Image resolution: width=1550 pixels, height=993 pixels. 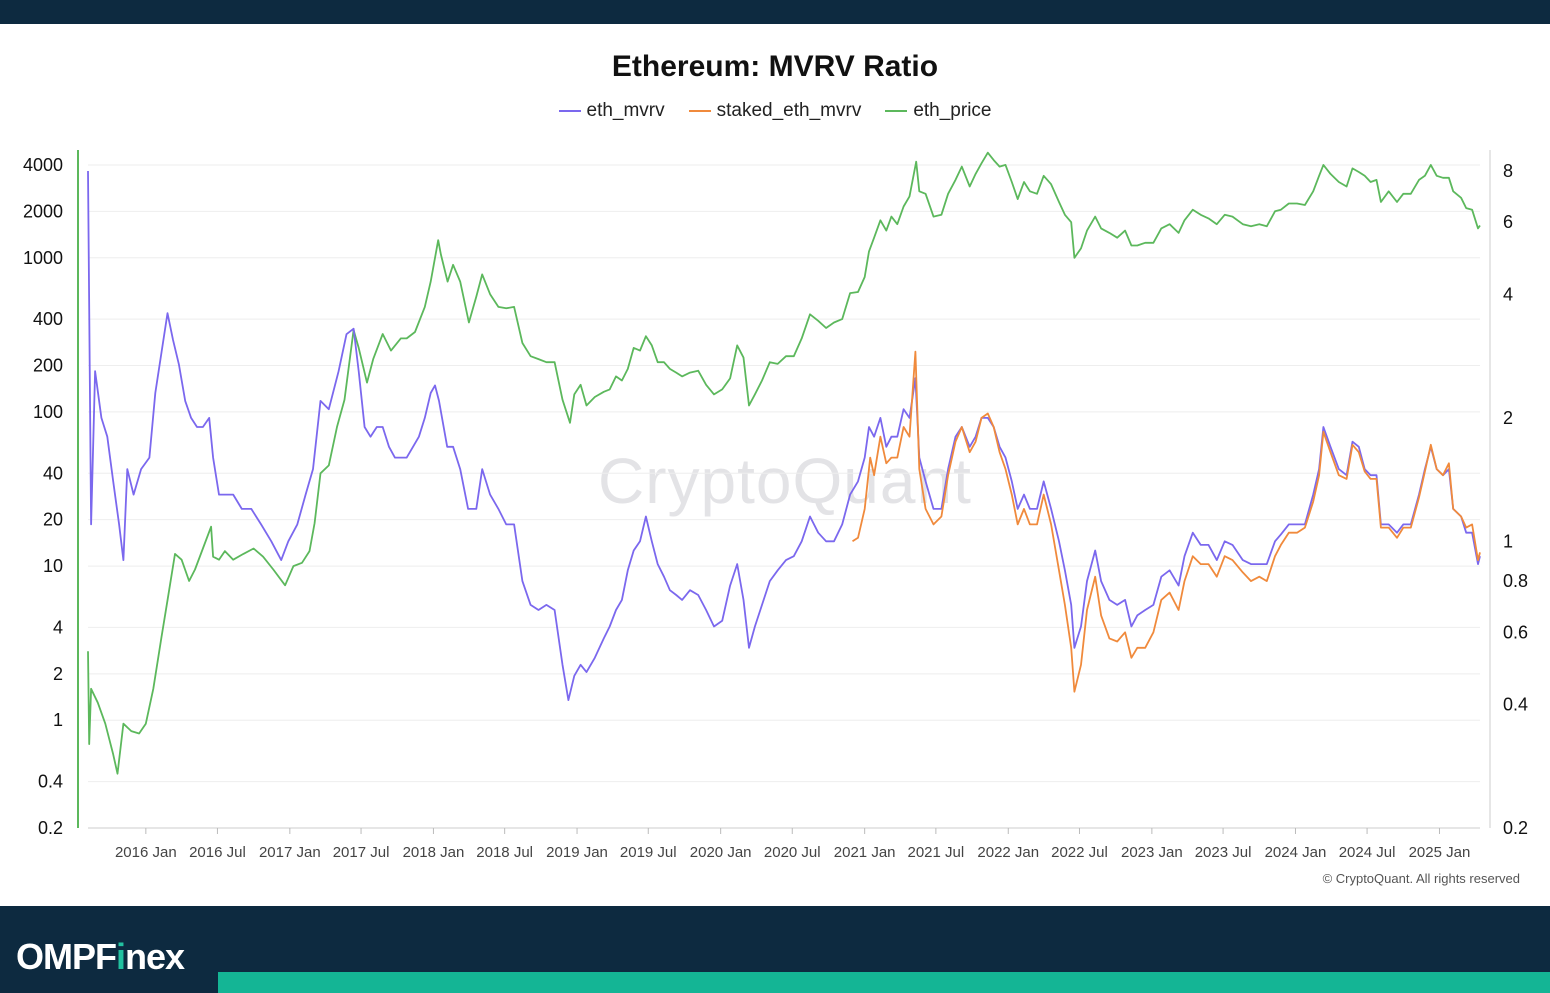 I want to click on y-tick-label-right: 0.8, so click(x=1515, y=581).